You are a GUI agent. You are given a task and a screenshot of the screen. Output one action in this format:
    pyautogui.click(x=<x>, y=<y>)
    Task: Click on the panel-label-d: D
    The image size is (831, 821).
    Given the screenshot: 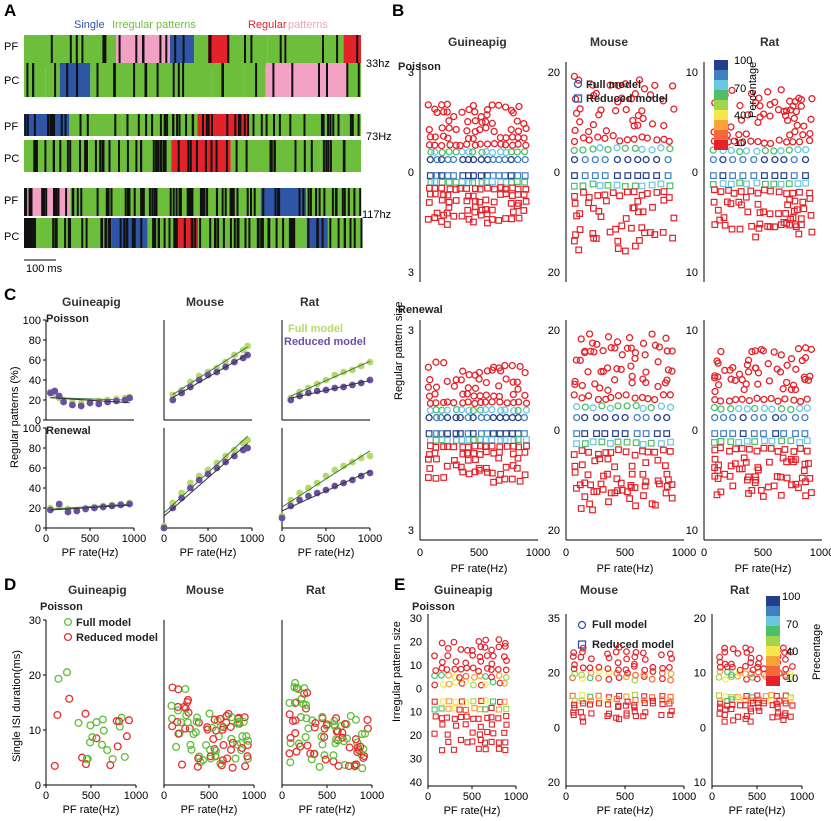 What is the action you would take?
    pyautogui.click(x=10, y=584)
    